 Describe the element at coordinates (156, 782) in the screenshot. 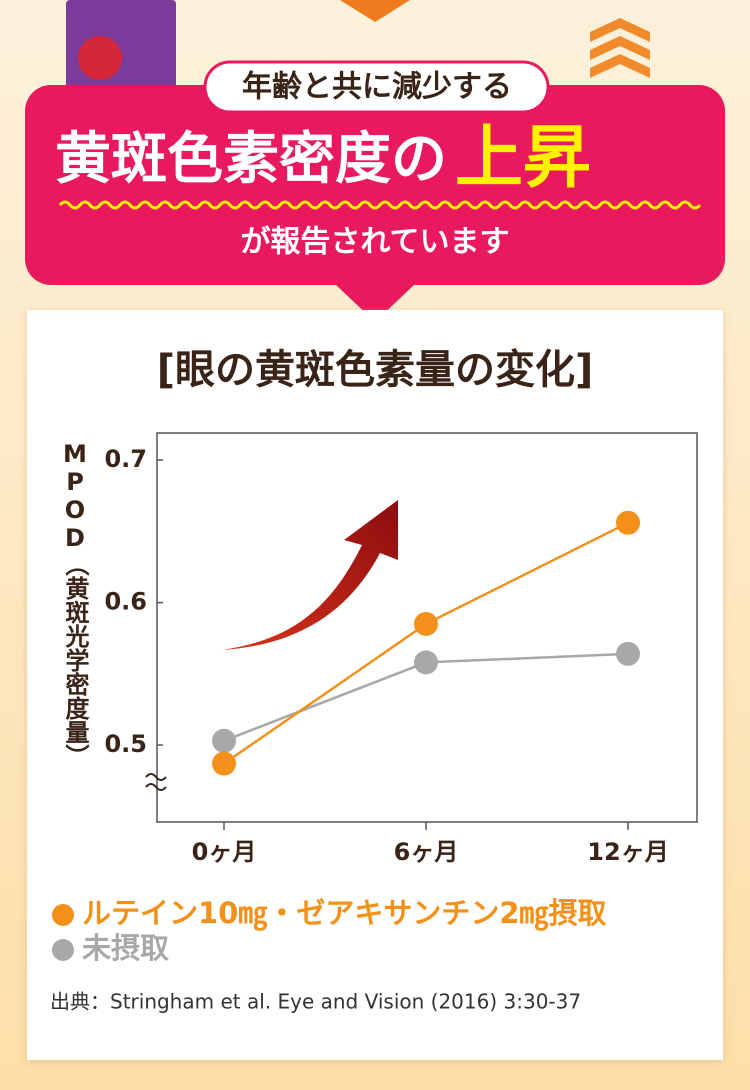

I see `axis-break` at that location.